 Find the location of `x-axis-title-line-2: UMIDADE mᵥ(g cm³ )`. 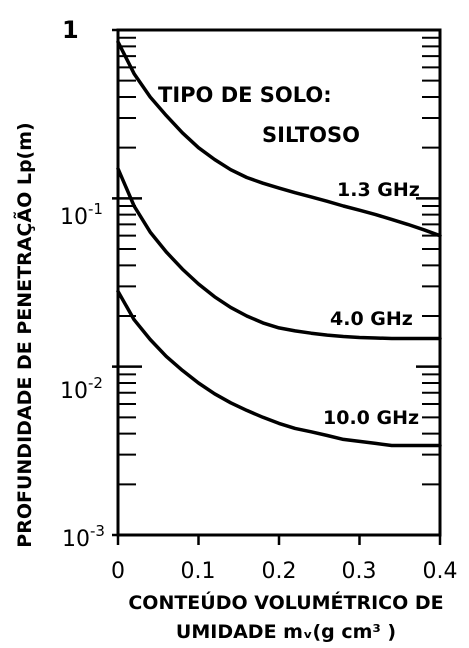

x-axis-title-line-2: UMIDADE mᵥ(g cm³ ) is located at coordinates (286, 632).